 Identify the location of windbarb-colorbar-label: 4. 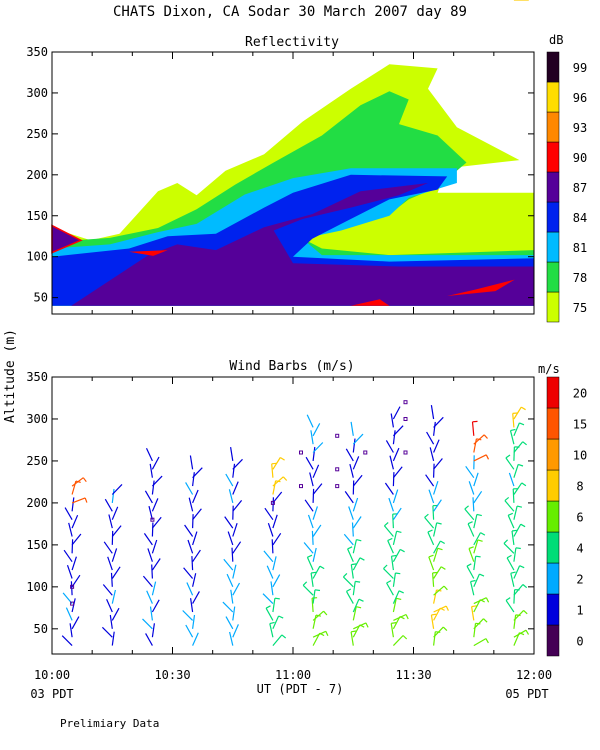
(579, 549).